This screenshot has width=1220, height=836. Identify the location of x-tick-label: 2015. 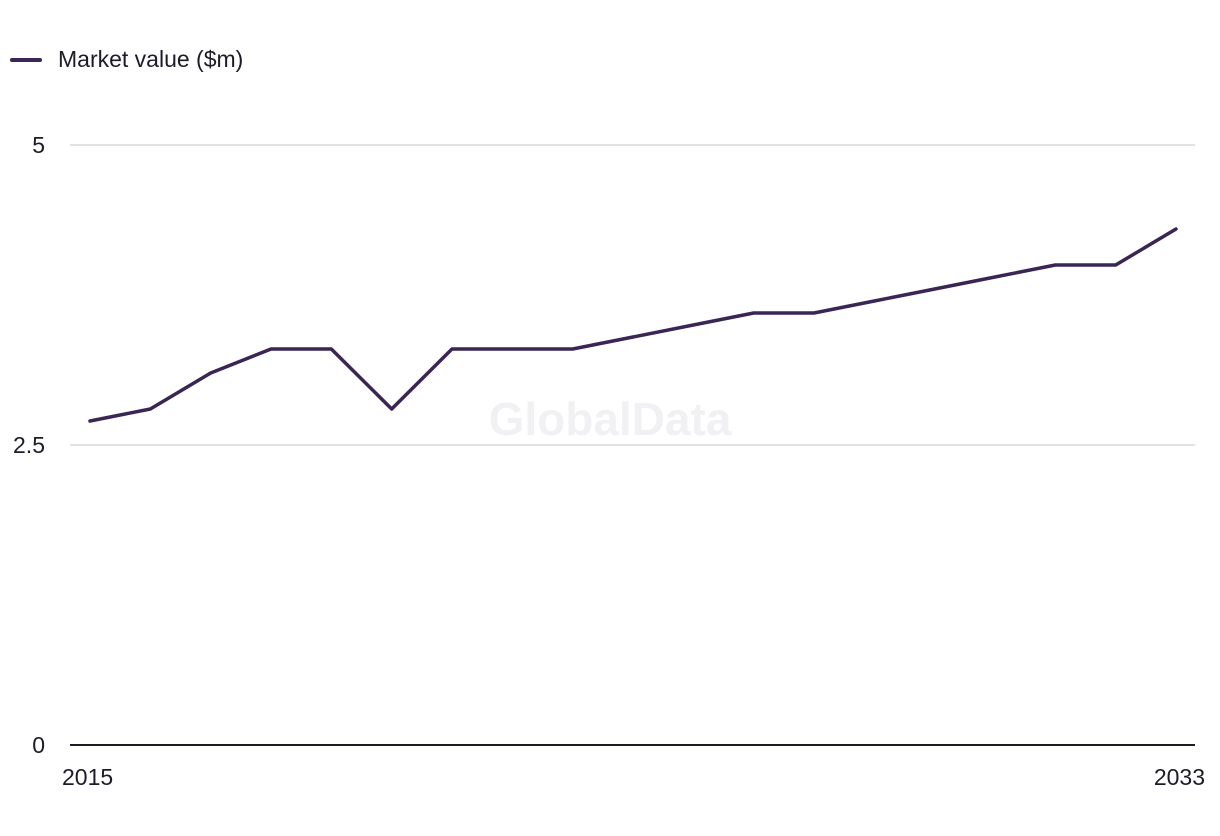
(87, 777).